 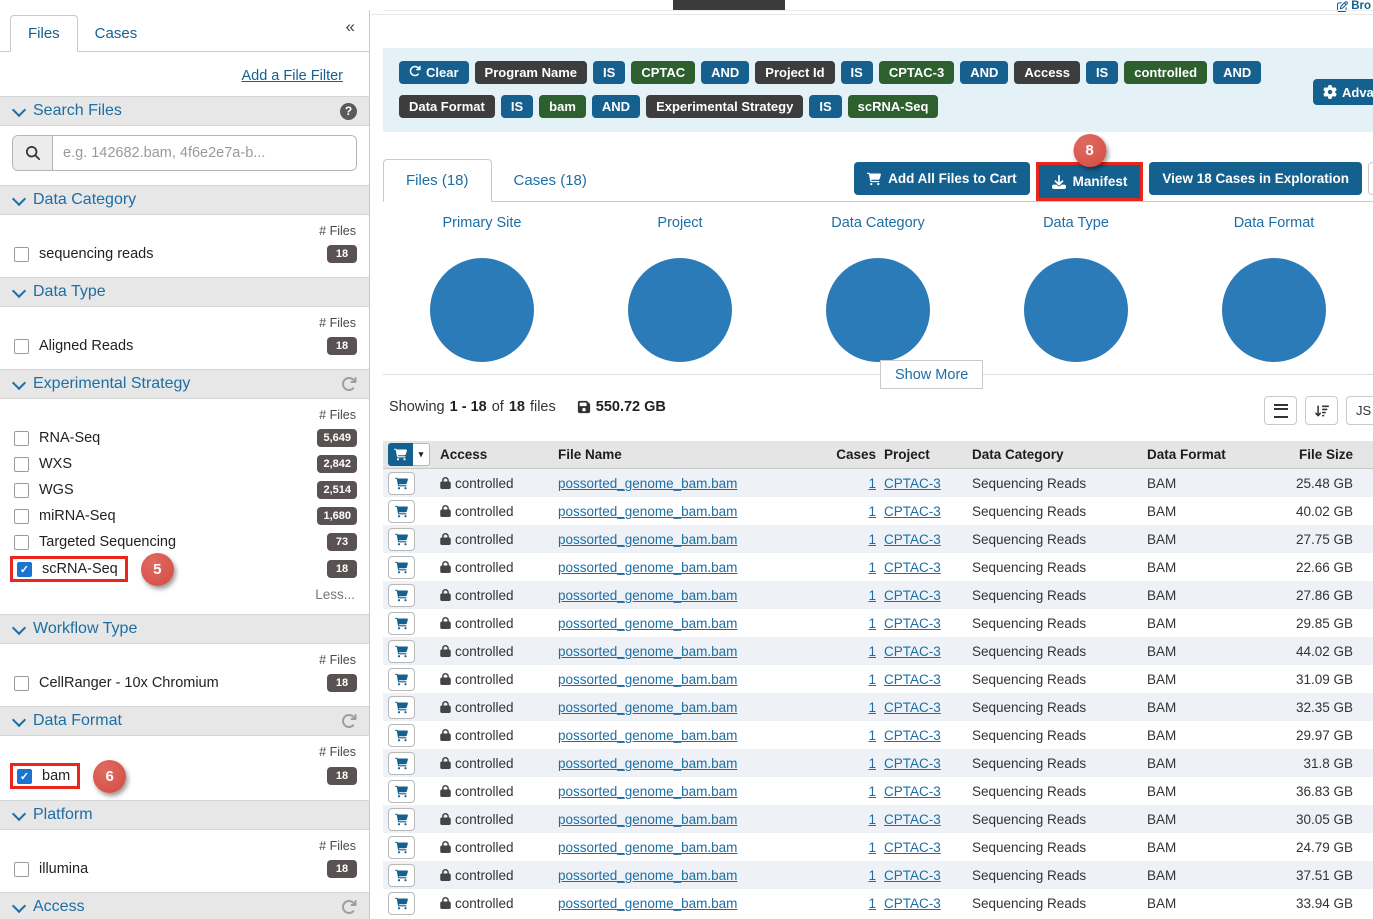 I want to click on search-button, so click(x=33, y=153).